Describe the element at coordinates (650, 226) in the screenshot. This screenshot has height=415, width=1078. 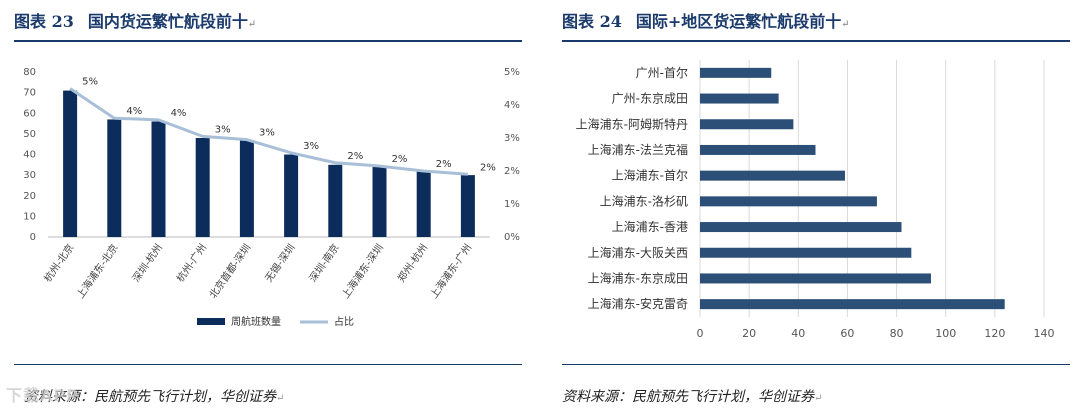
I see `y-category-label: 上海浦东-香港` at that location.